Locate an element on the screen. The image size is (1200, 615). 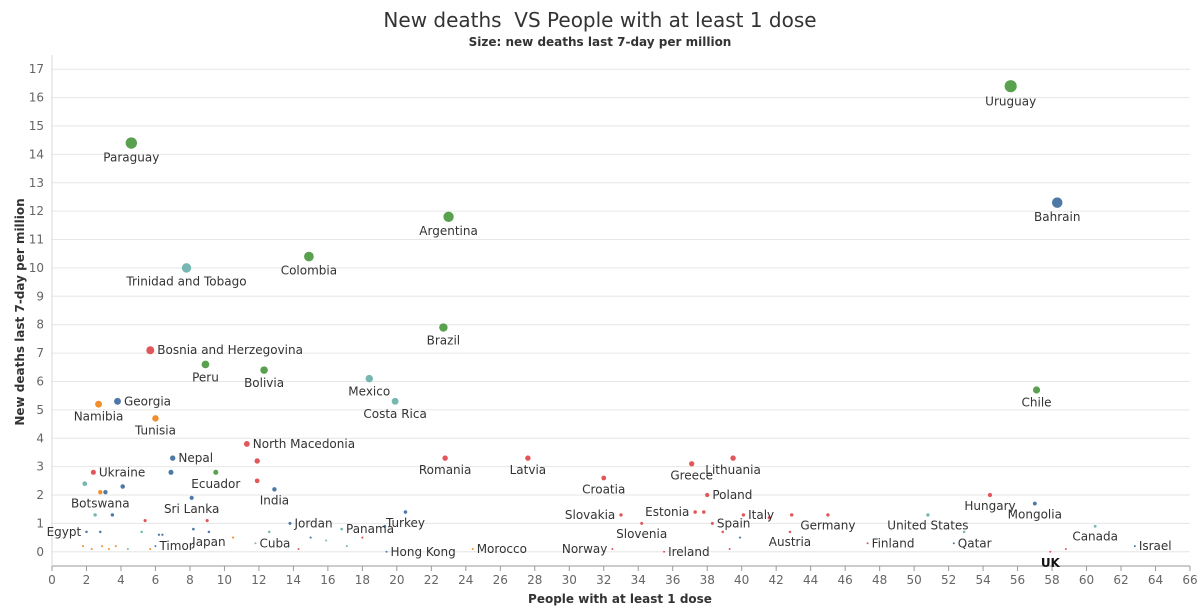
point-label: Mexico is located at coordinates (369, 391).